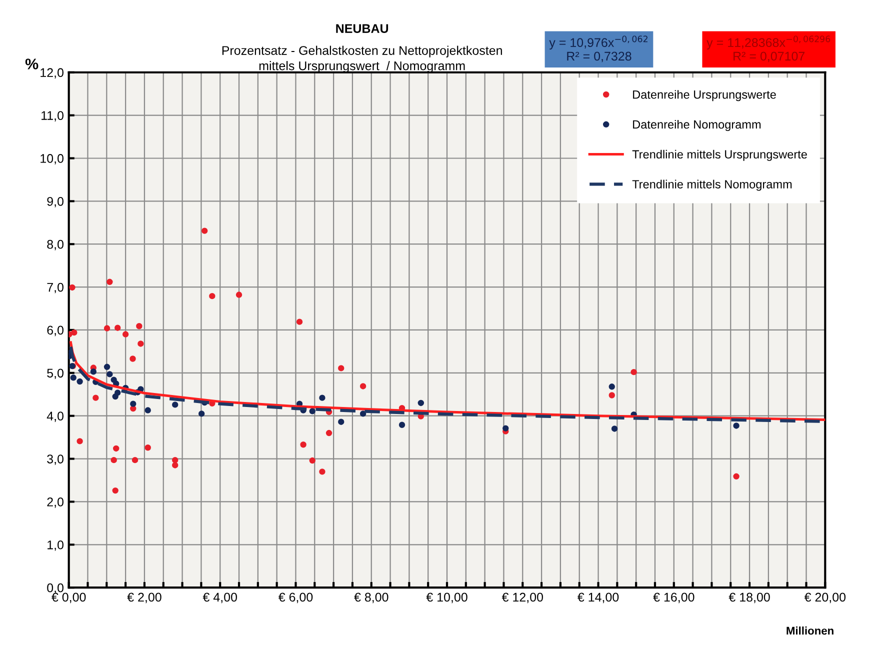  I want to click on y-tick-label: 4,0, so click(55, 417).